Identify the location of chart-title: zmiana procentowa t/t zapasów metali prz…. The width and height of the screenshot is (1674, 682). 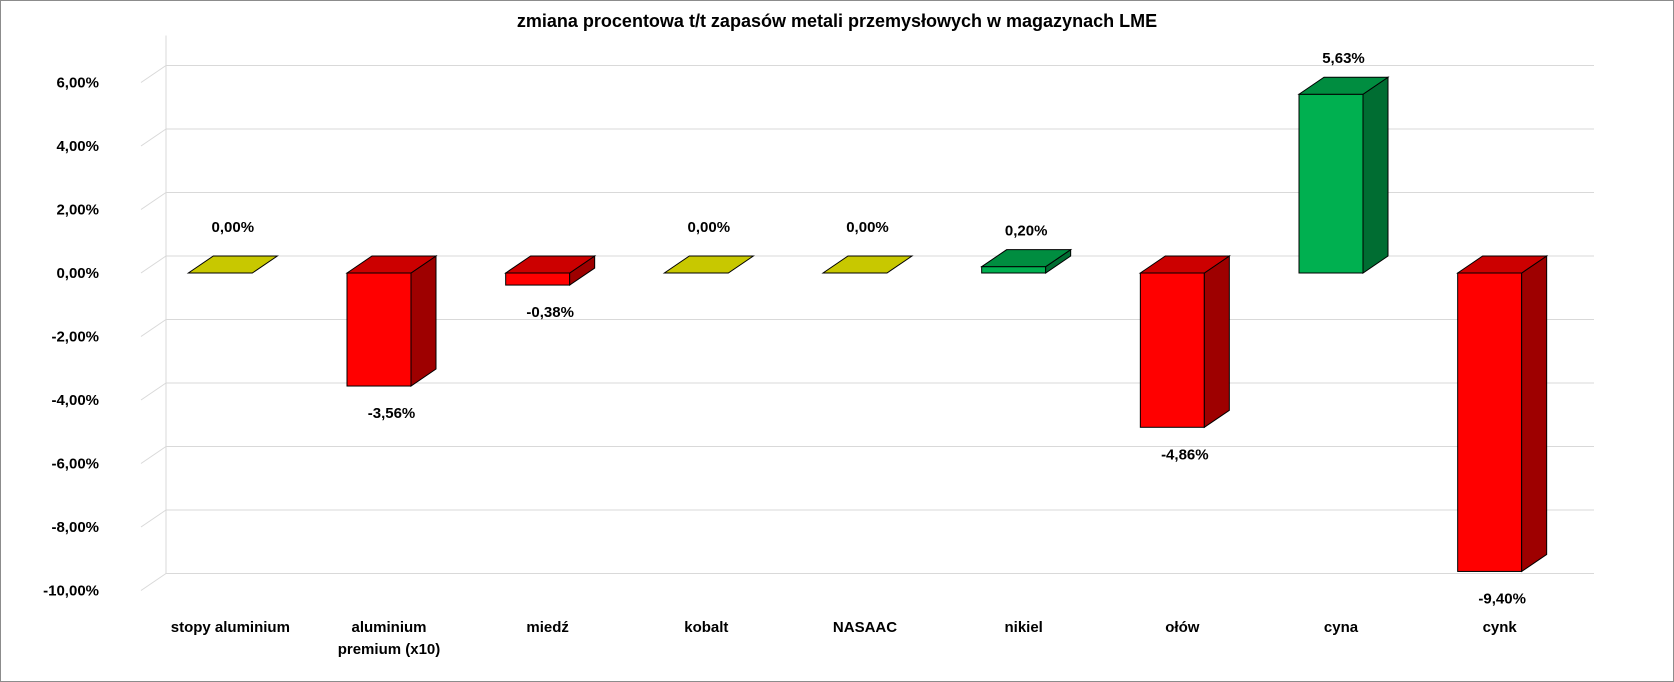
(837, 21).